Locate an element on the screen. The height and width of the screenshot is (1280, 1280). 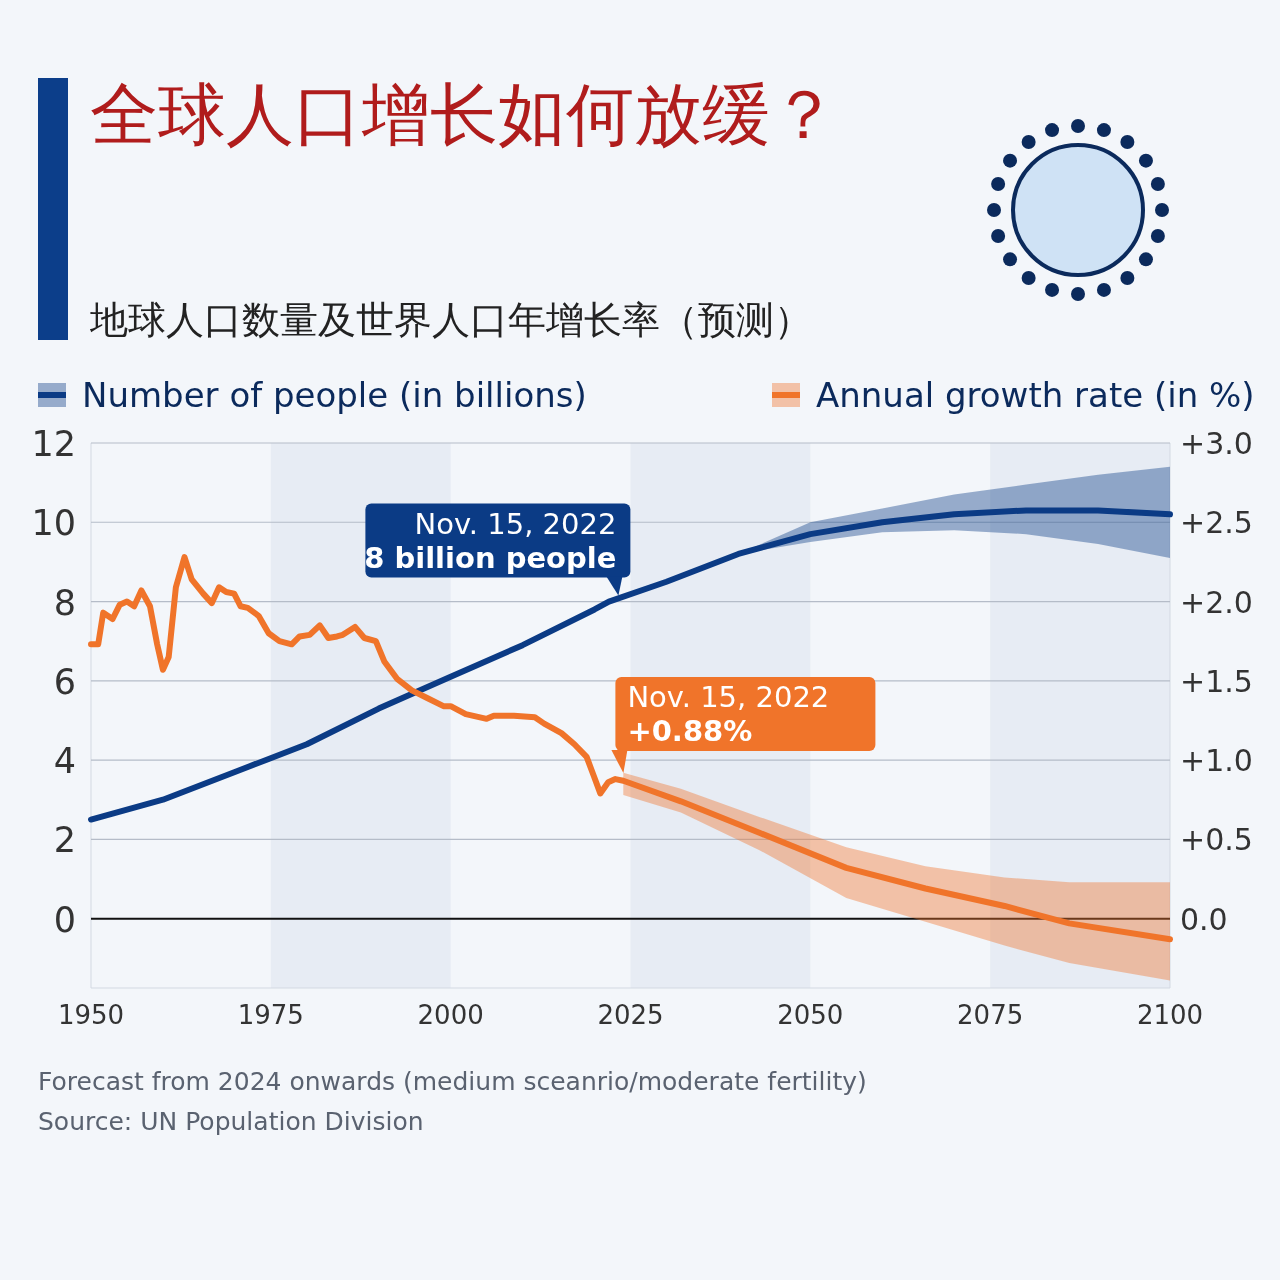
y2-tick-label: +2.5 is located at coordinates (1216, 523).